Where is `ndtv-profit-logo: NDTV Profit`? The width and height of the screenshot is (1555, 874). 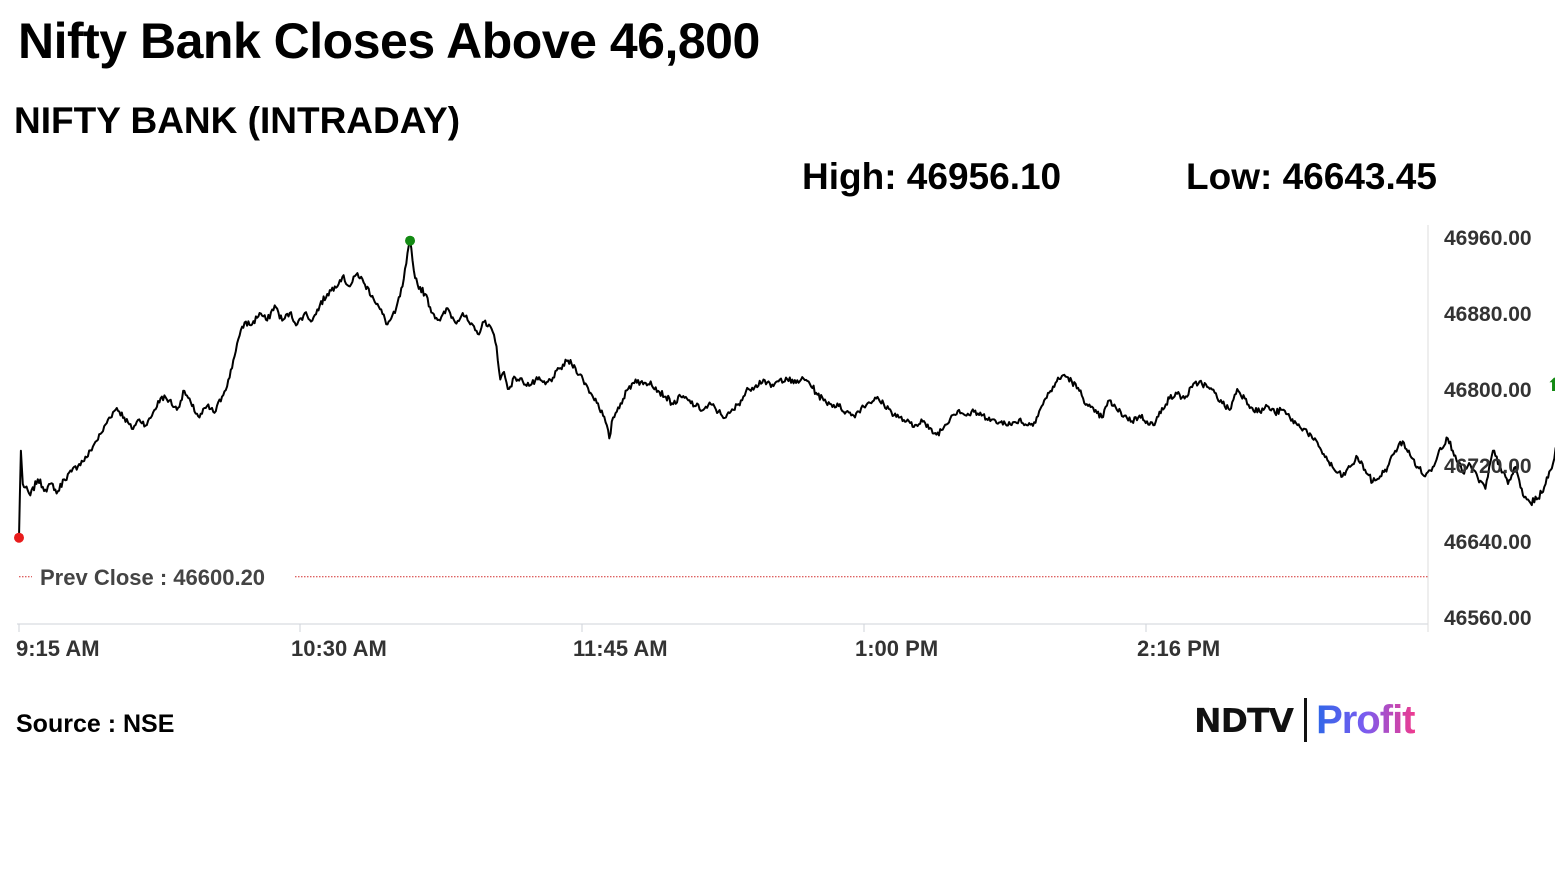
ndtv-profit-logo: NDTV Profit is located at coordinates (1305, 720).